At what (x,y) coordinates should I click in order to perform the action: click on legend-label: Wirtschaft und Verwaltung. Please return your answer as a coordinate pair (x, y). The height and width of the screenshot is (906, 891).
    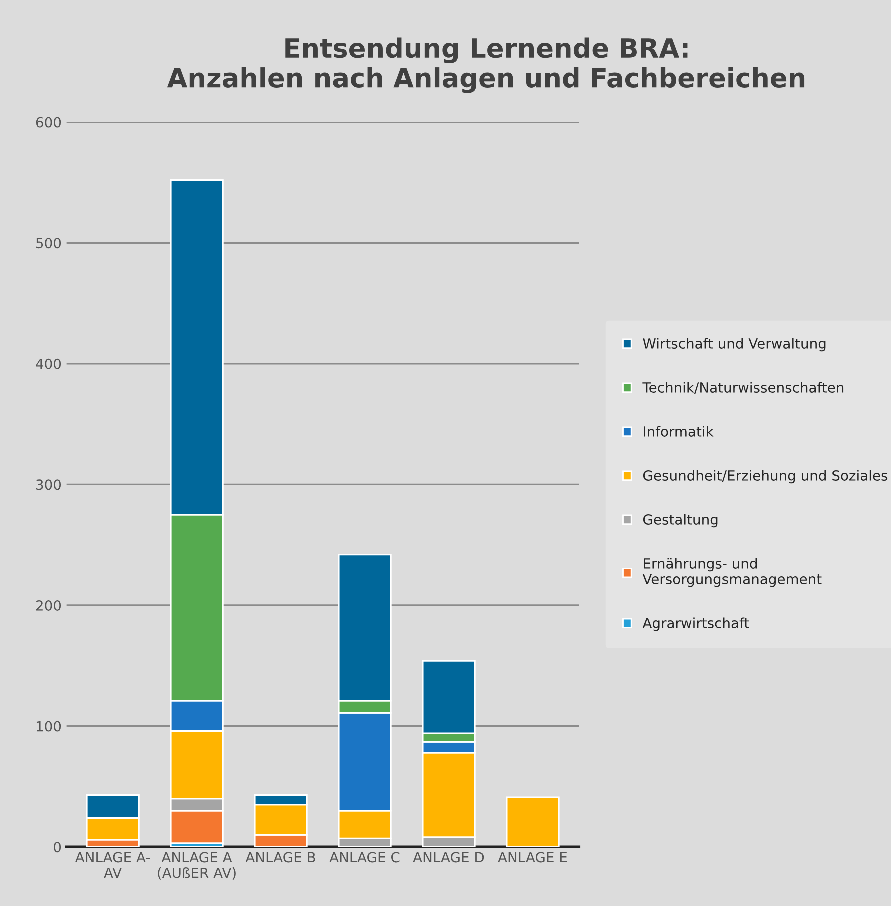
    Looking at the image, I should click on (734, 345).